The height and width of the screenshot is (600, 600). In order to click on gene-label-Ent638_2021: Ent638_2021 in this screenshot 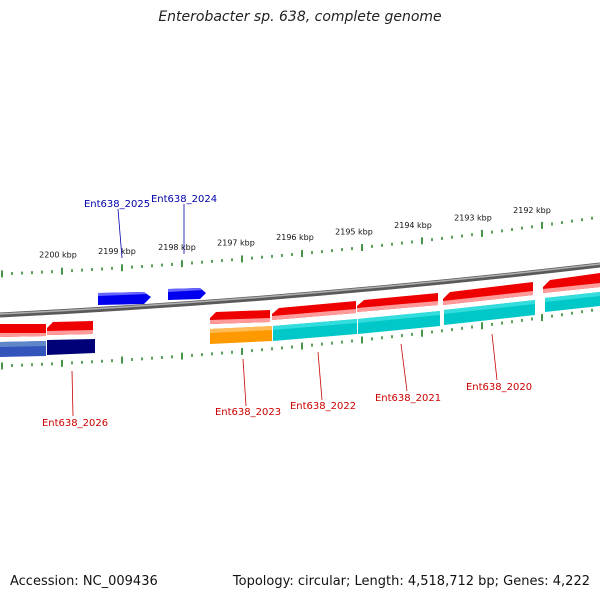, I will do `click(408, 398)`.